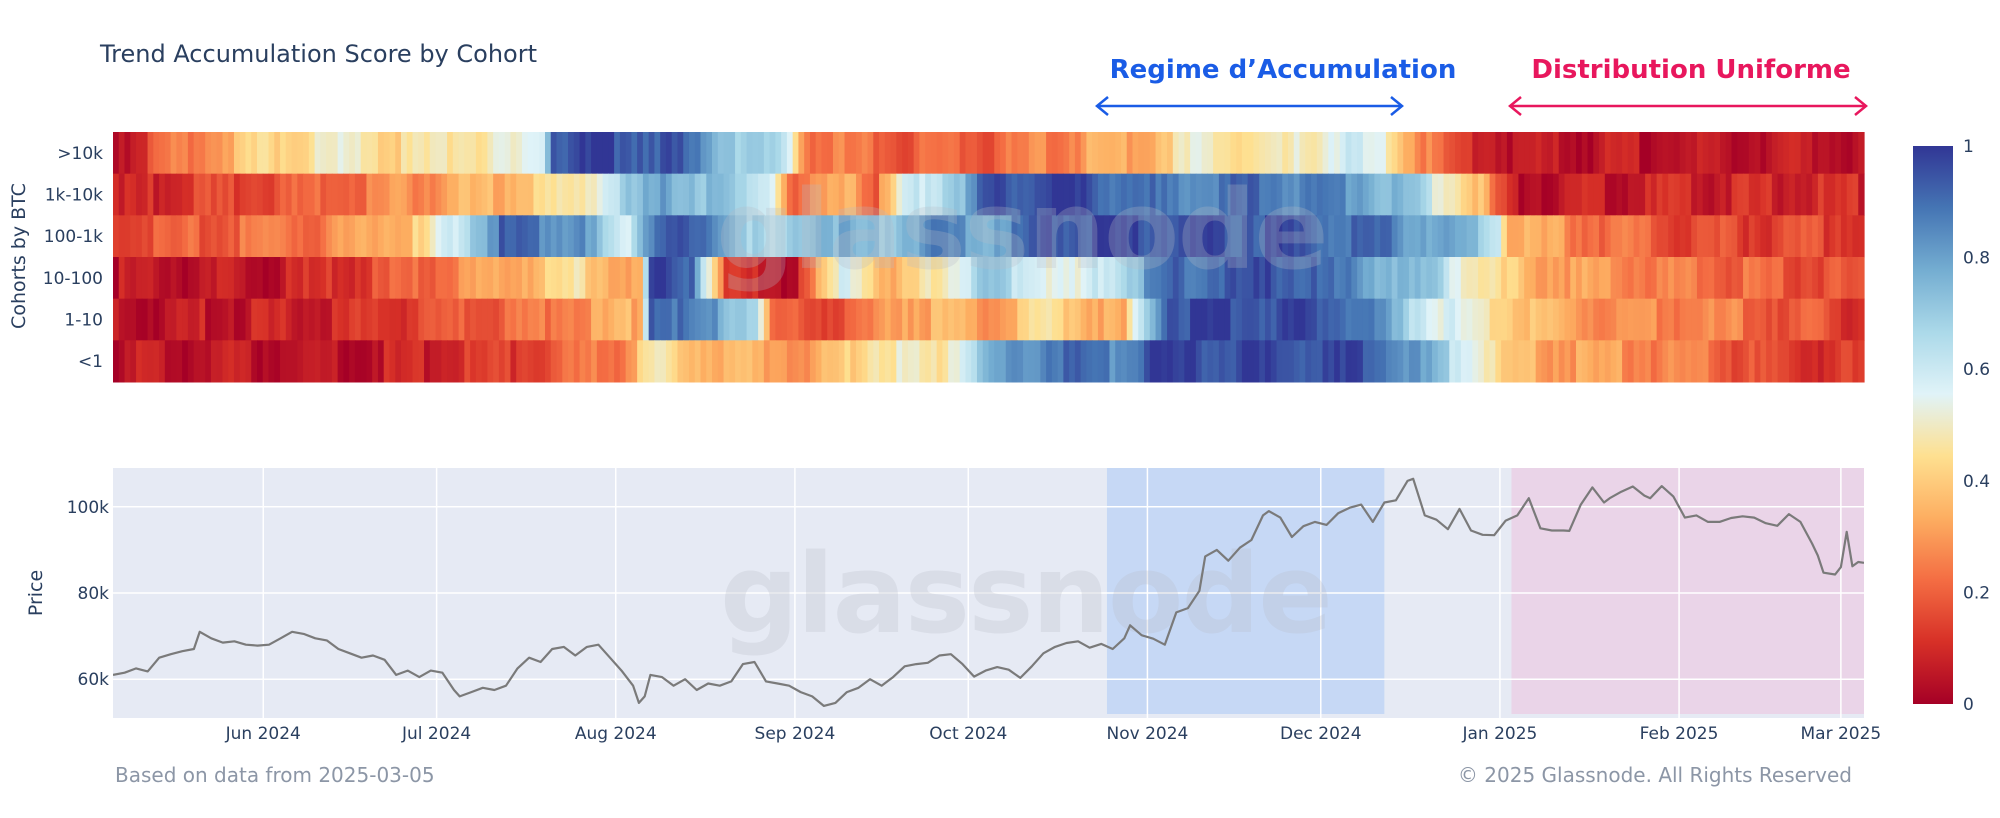 The width and height of the screenshot is (2000, 818). Describe the element at coordinates (795, 734) in the screenshot. I see `price-x-tick-label: Sep 2024` at that location.